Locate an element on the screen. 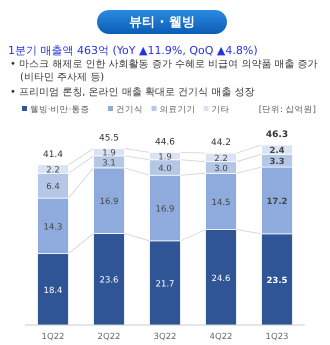  legend-label: 의료기기 is located at coordinates (178, 110).